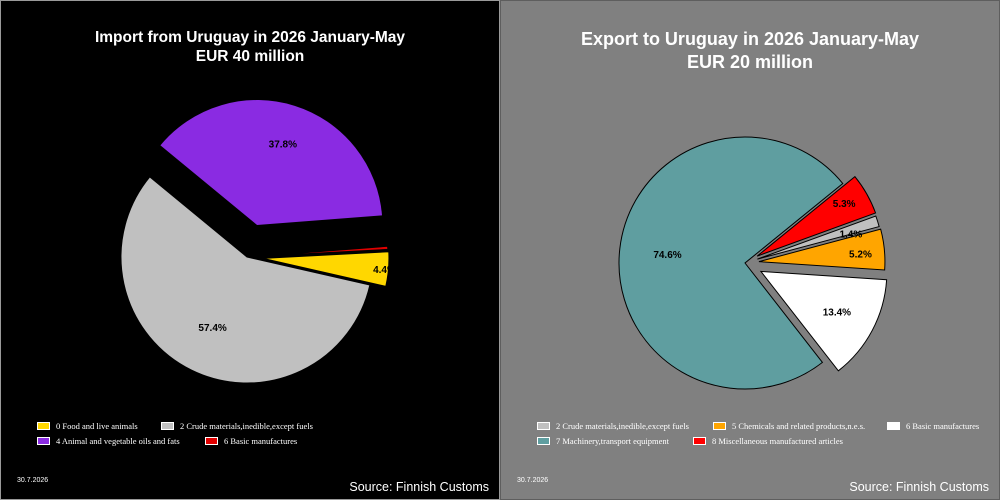  What do you see at coordinates (212, 328) in the screenshot?
I see `slice-value-label: 57.4%` at bounding box center [212, 328].